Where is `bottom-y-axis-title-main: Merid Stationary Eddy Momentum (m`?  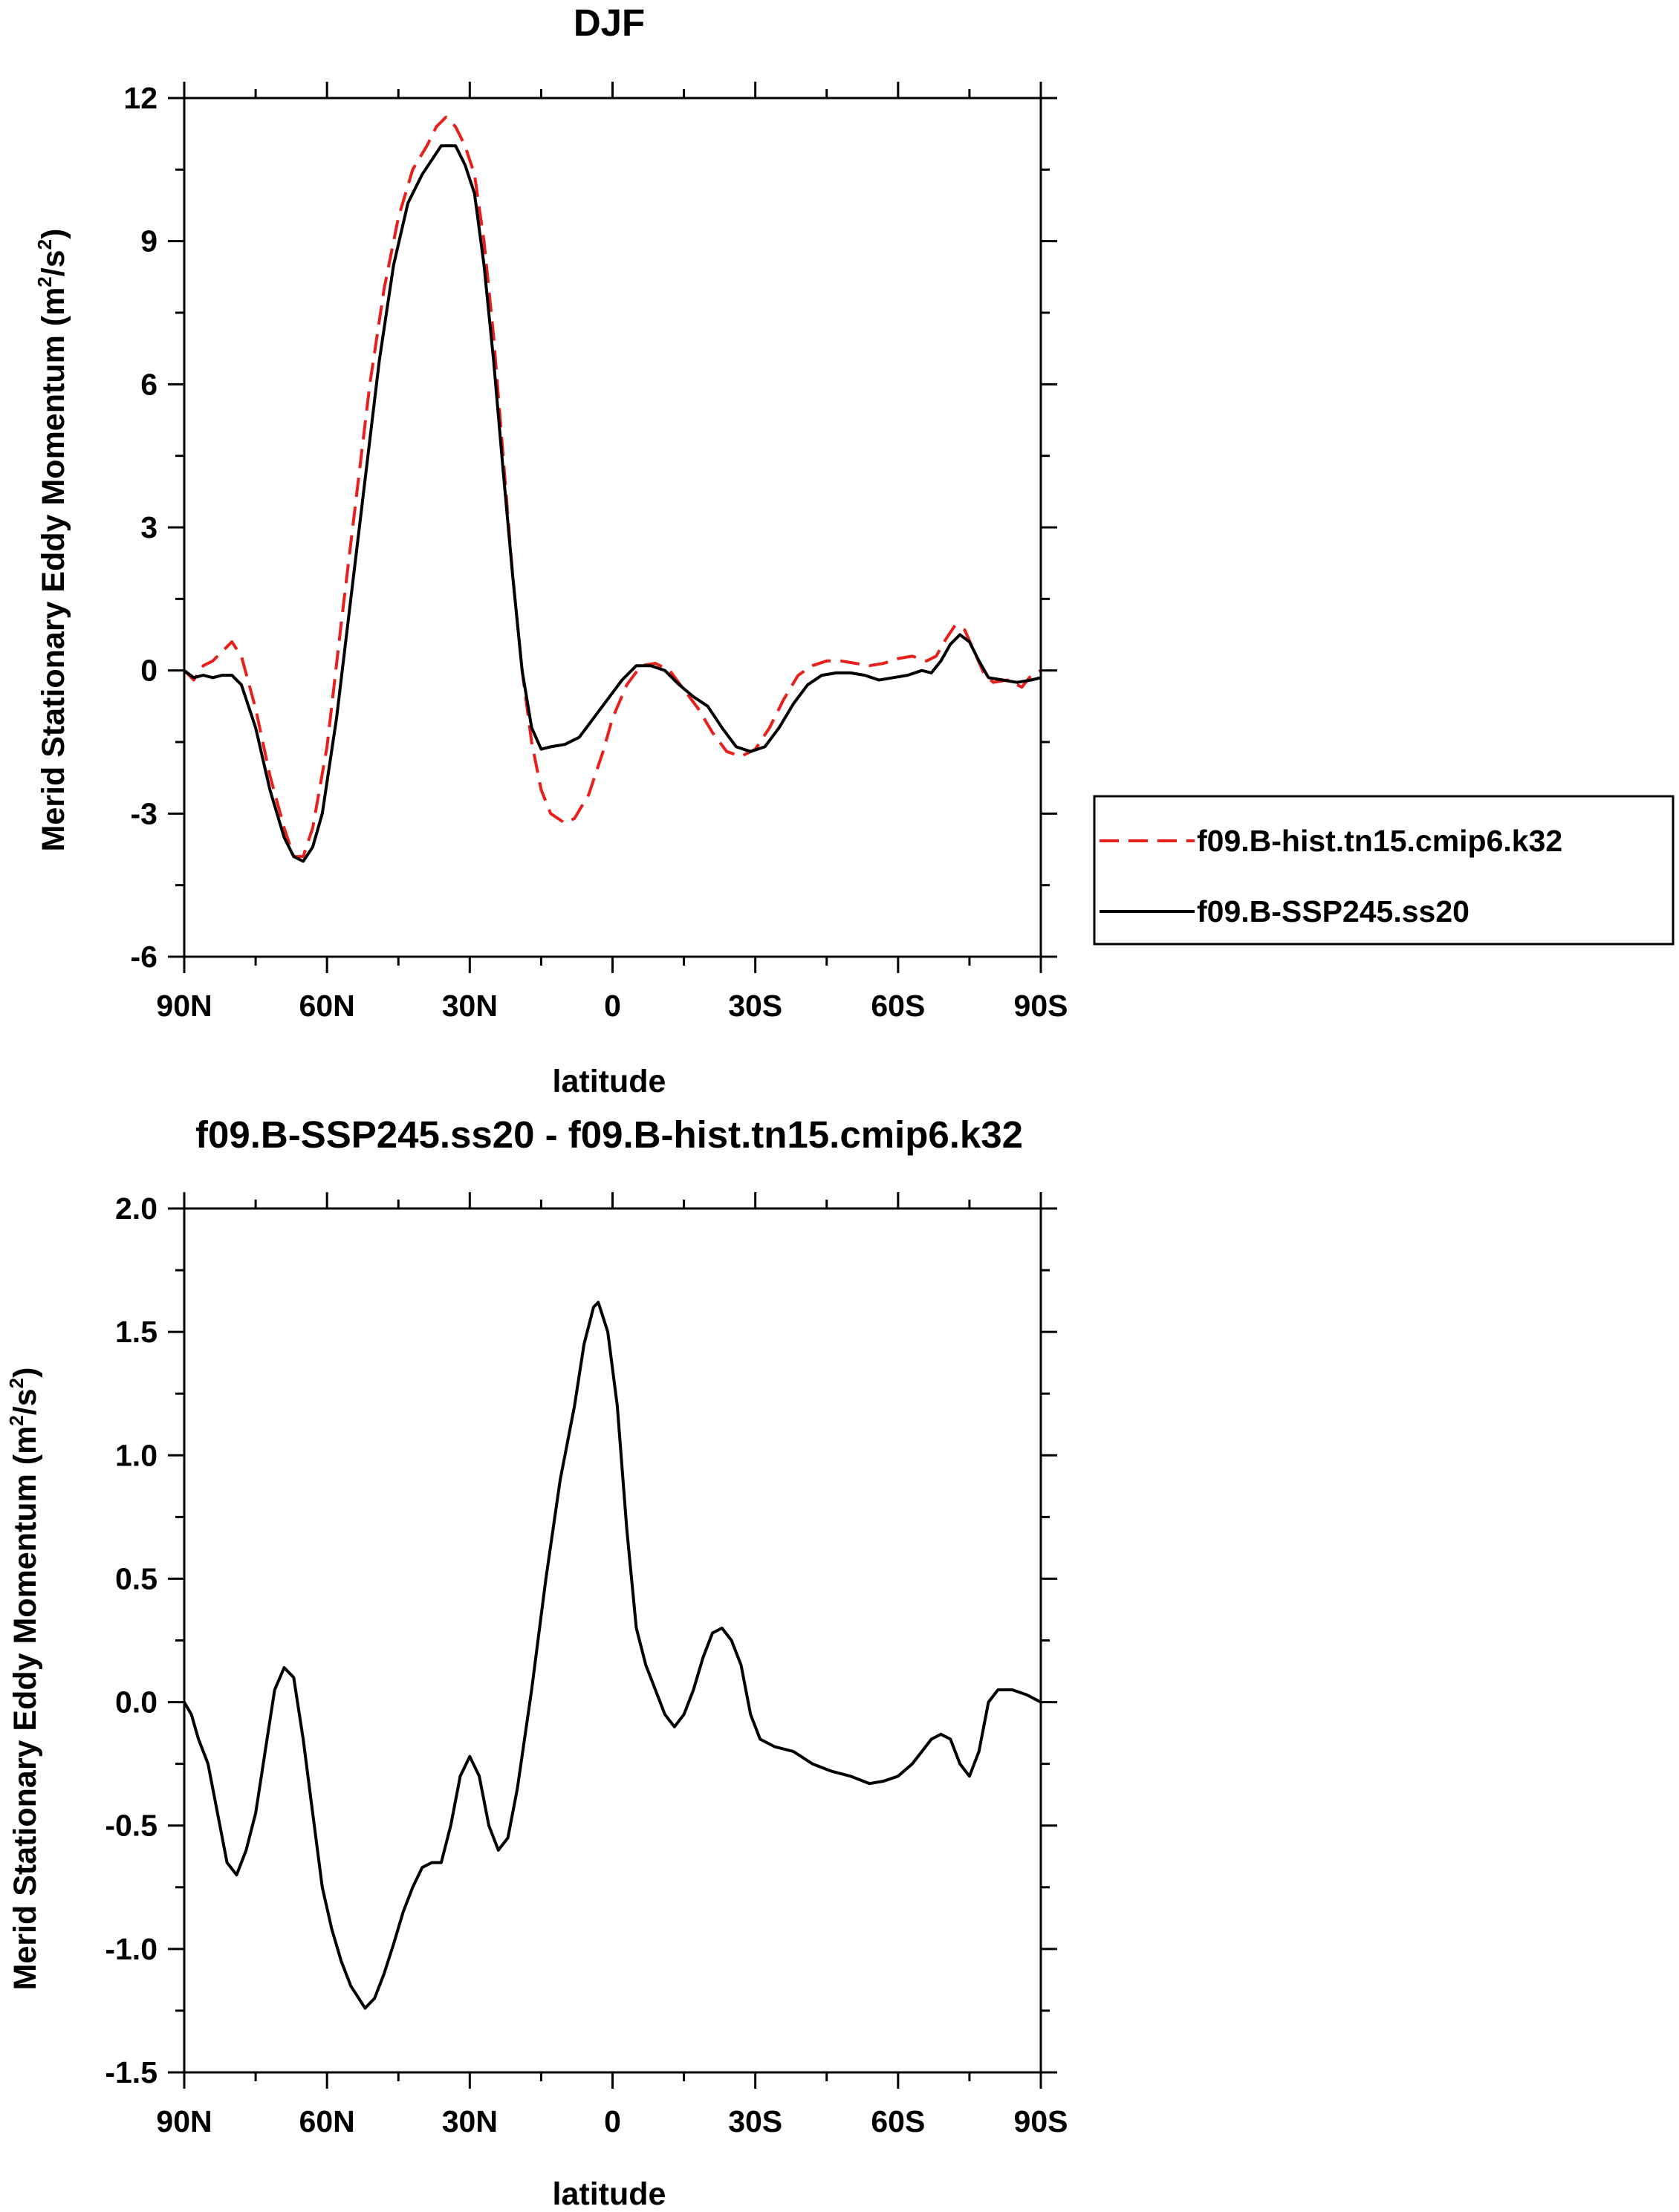
bottom-y-axis-title-main: Merid Stationary Eddy Momentum (m is located at coordinates (25, 1709).